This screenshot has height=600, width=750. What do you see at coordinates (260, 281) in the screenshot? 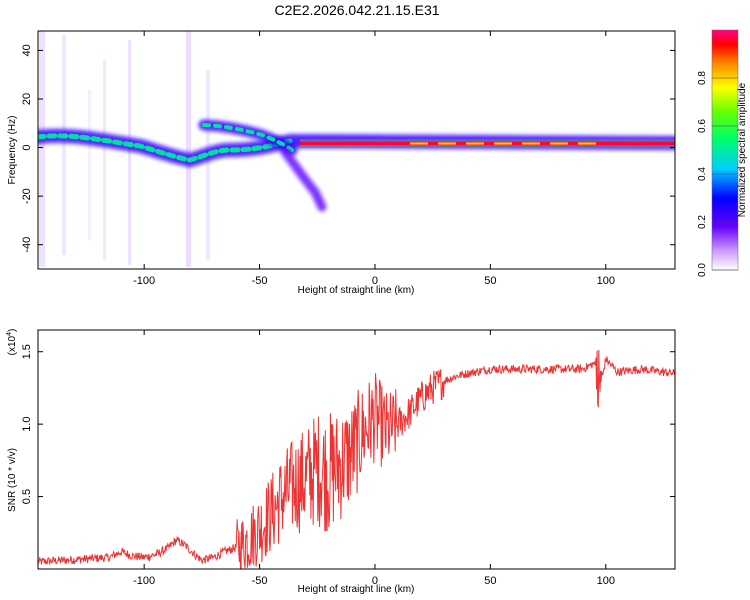
I see `spectrogram-x-tick-label: -50` at bounding box center [260, 281].